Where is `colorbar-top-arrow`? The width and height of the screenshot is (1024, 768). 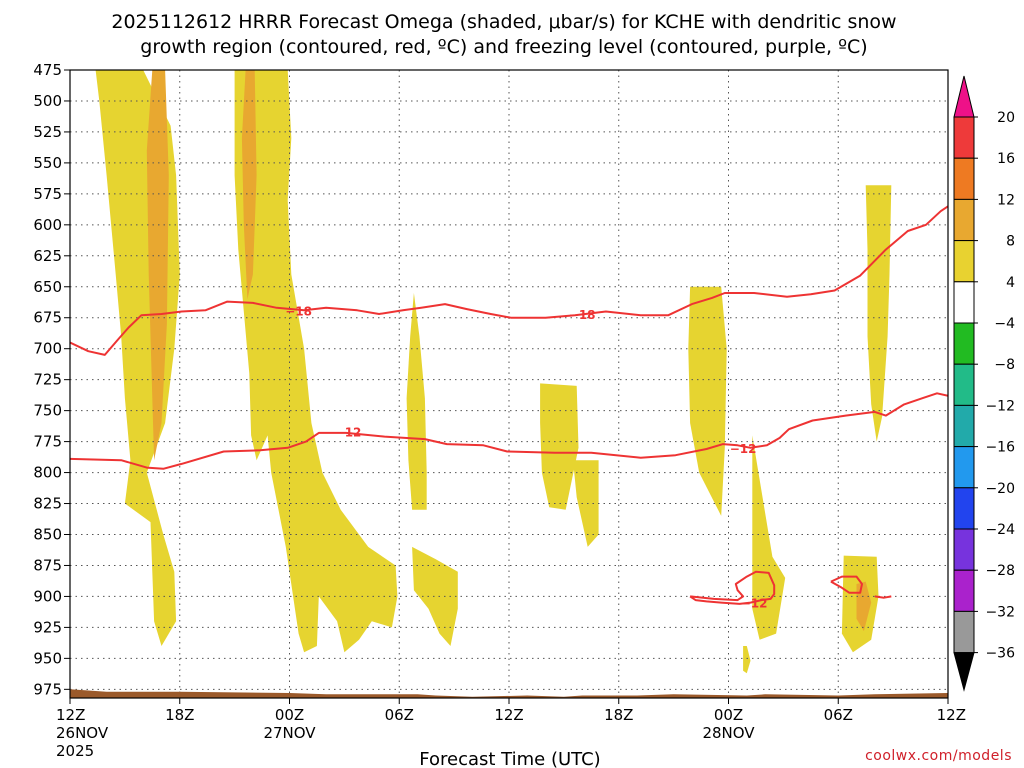
colorbar-top-arrow is located at coordinates (964, 96).